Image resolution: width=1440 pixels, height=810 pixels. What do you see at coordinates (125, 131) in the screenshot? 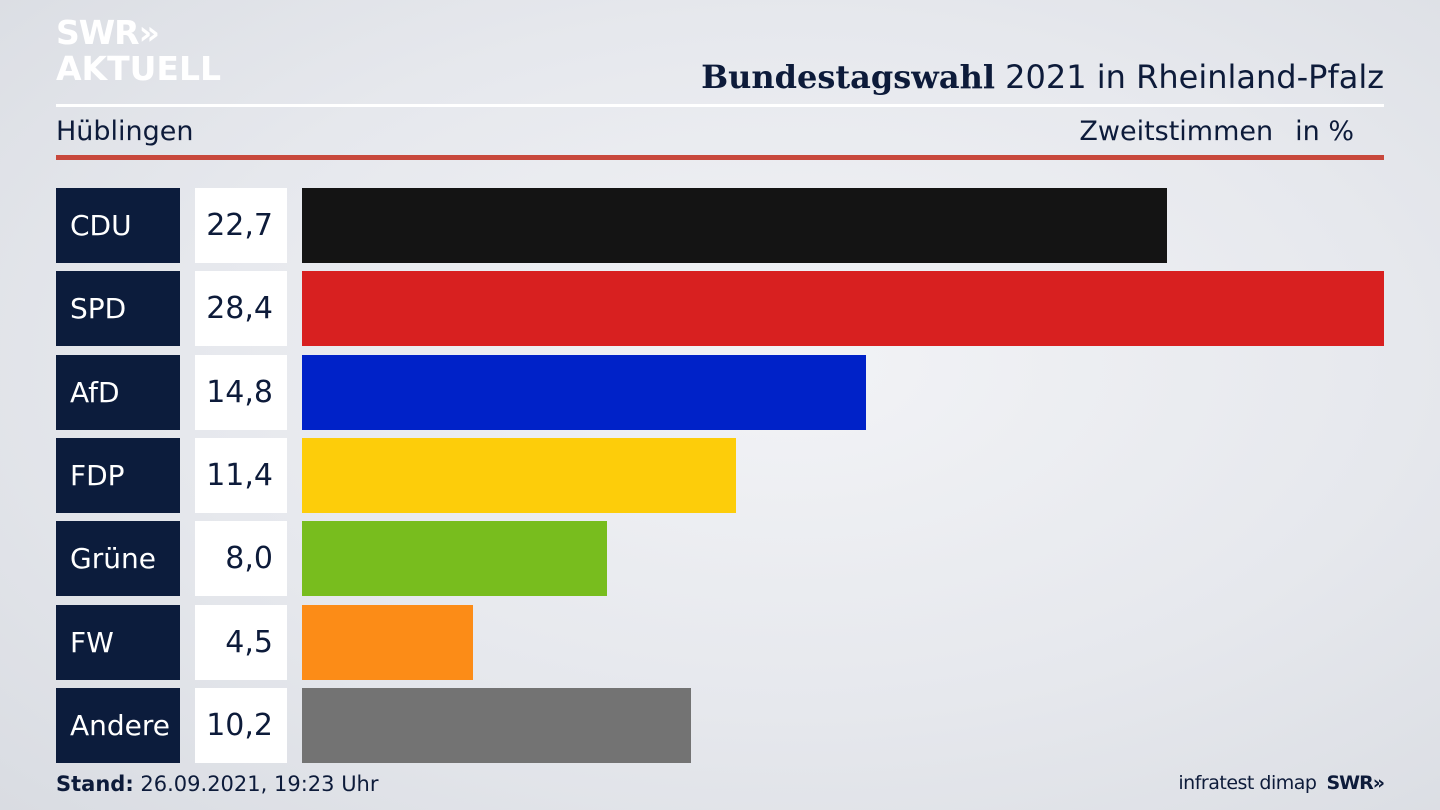
I see `location-label: Hüblingen` at bounding box center [125, 131].